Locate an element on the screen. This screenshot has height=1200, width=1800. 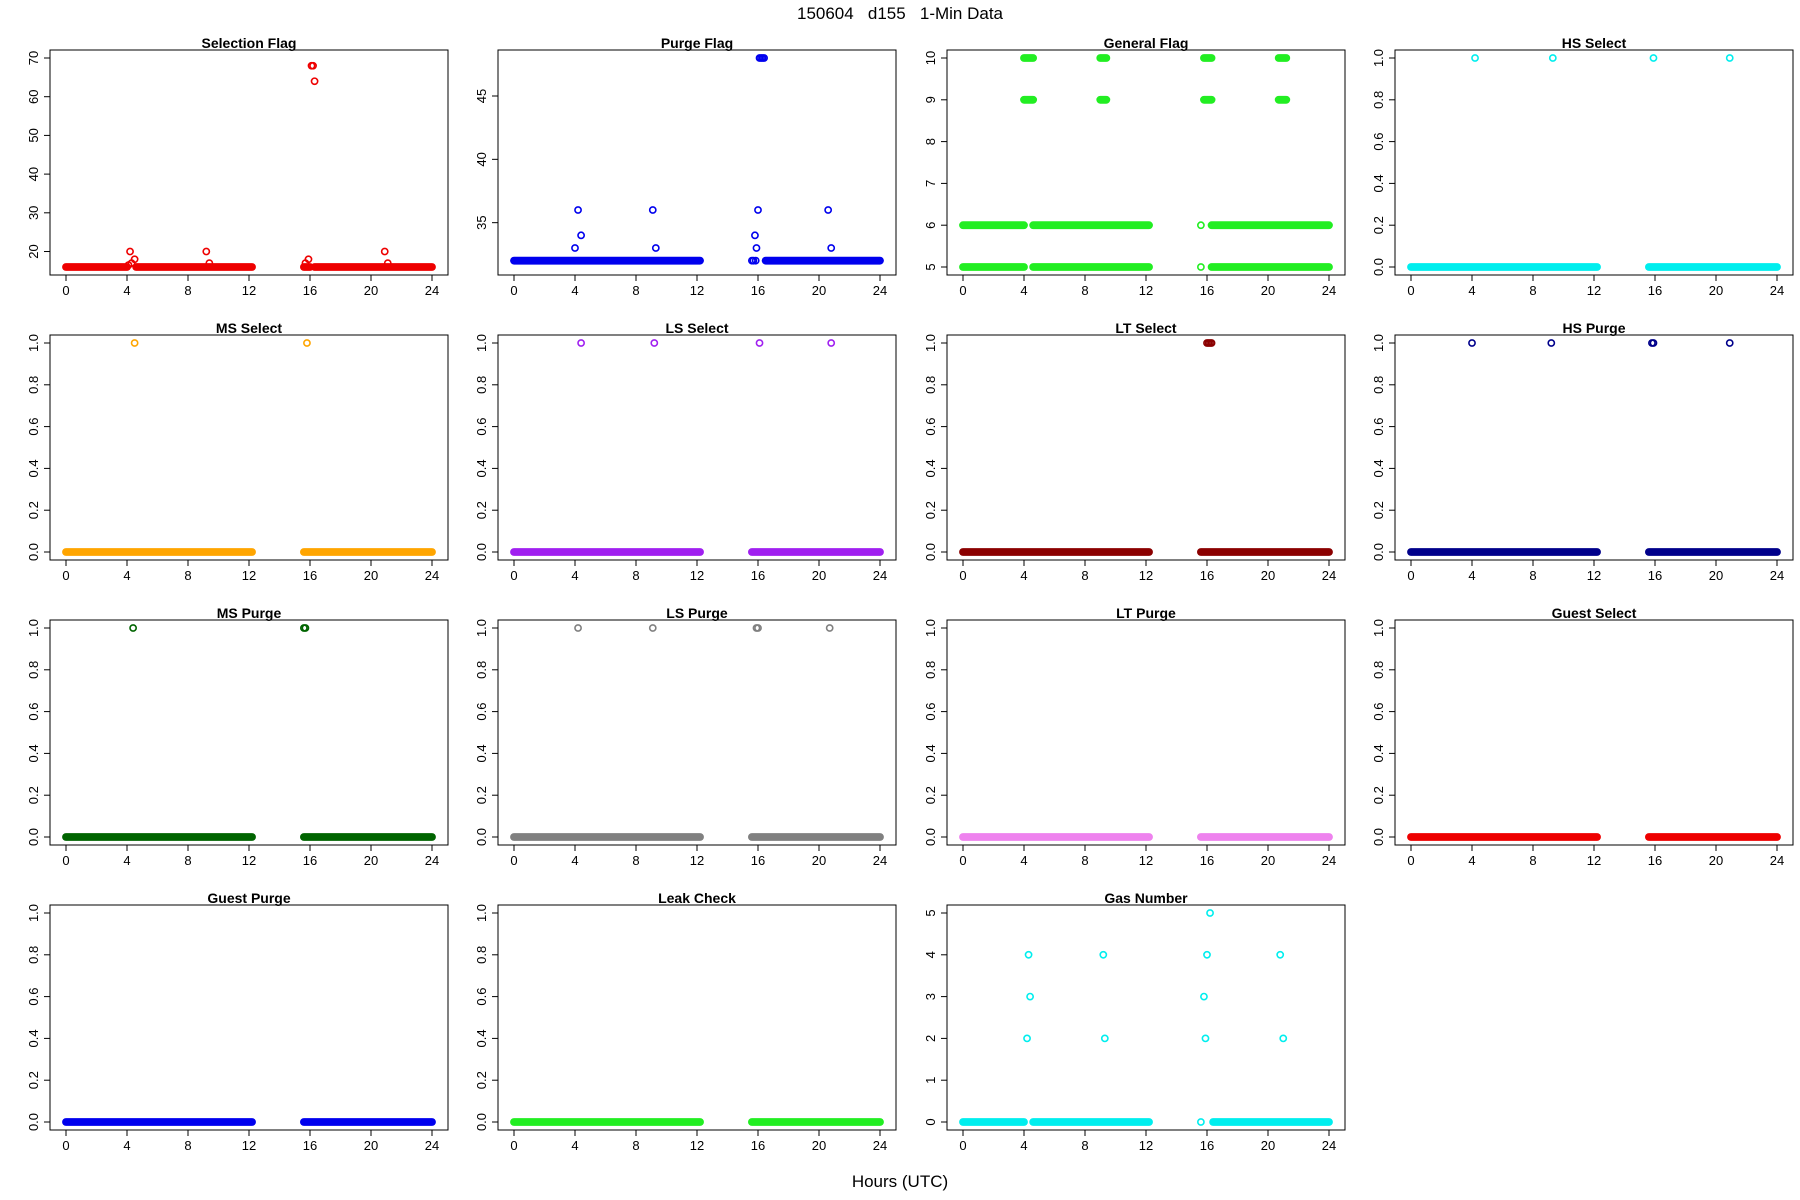
y-tick-label: 10 is located at coordinates (930, 58).